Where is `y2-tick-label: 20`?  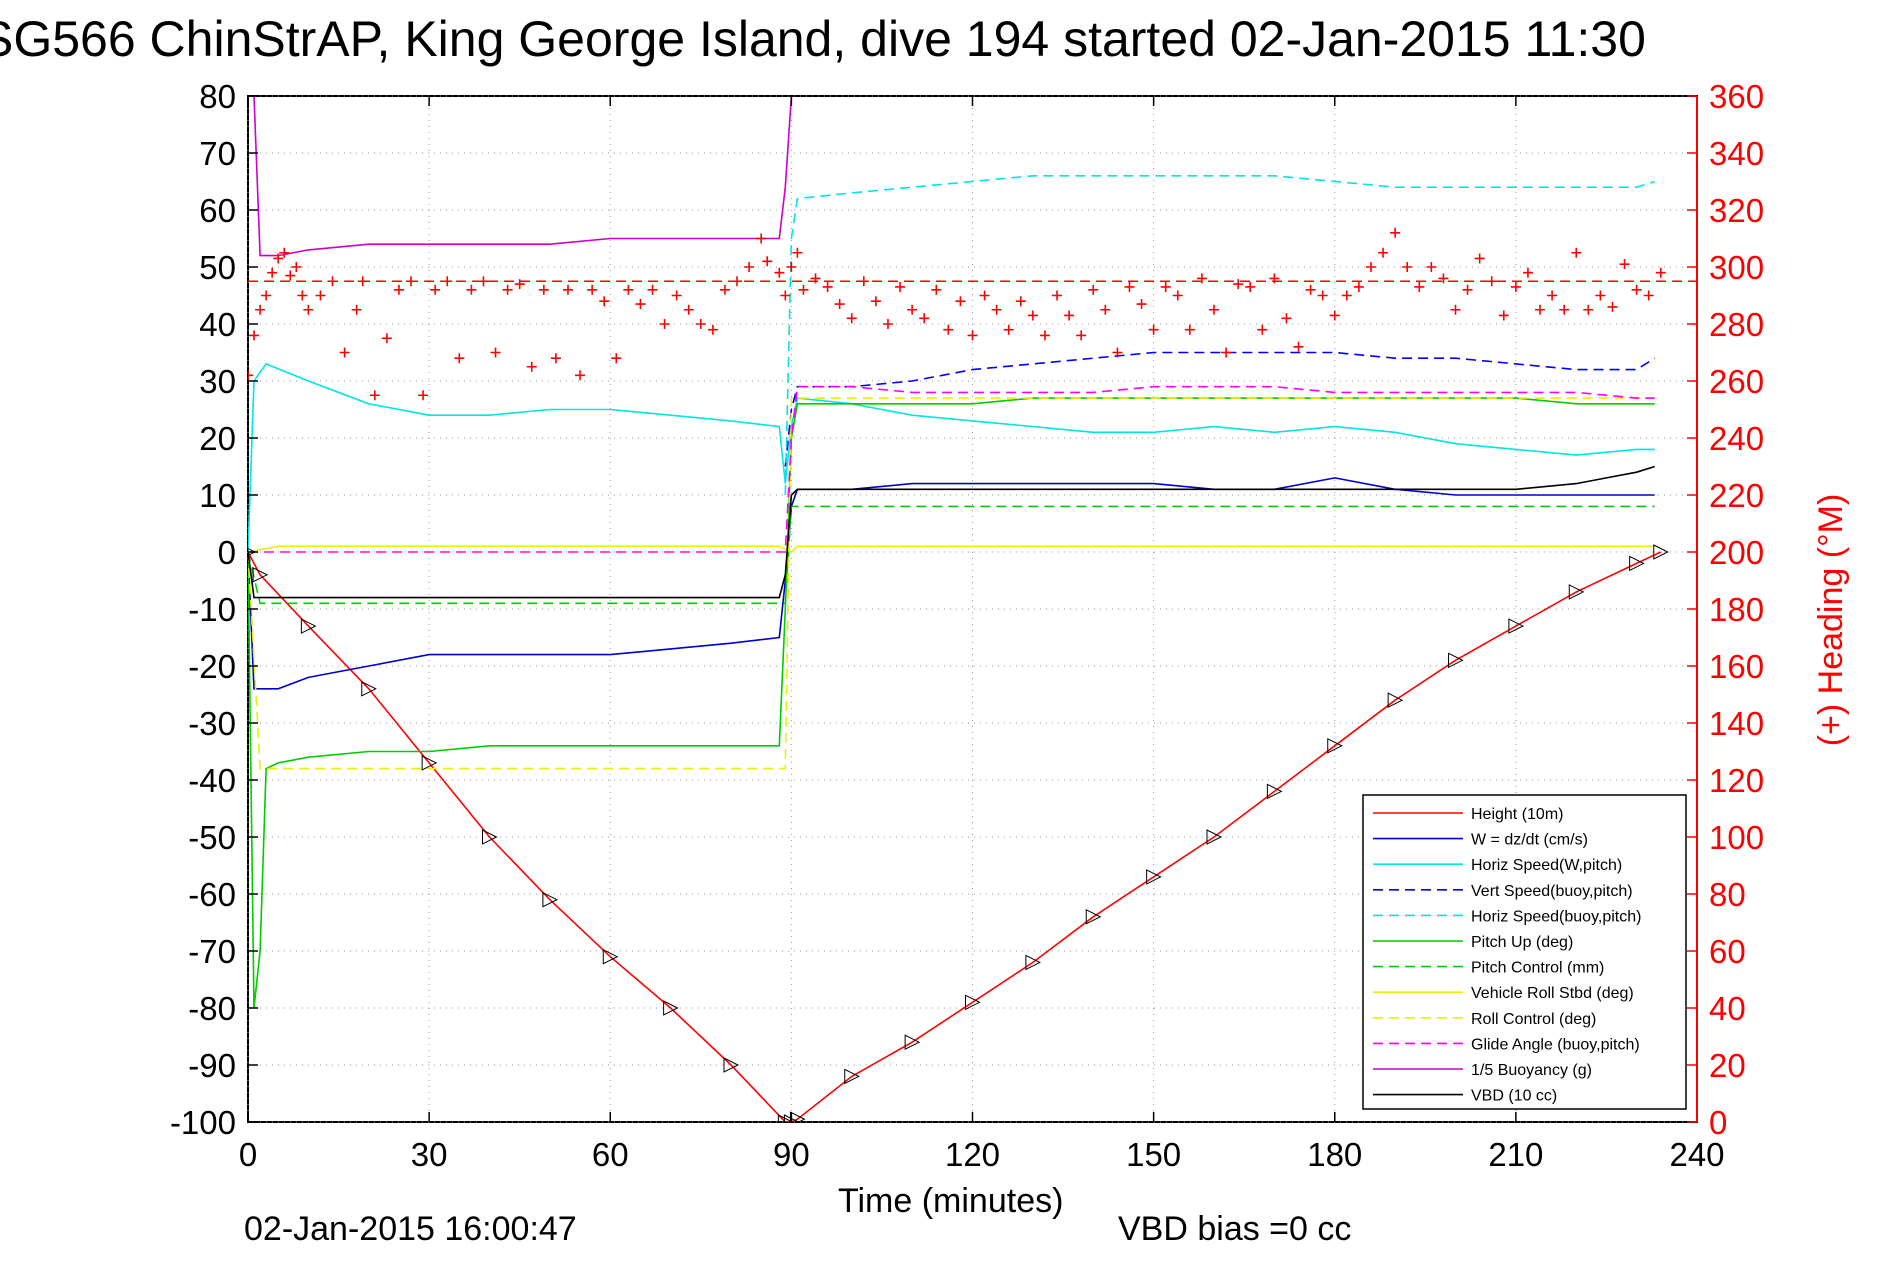 y2-tick-label: 20 is located at coordinates (1727, 1065).